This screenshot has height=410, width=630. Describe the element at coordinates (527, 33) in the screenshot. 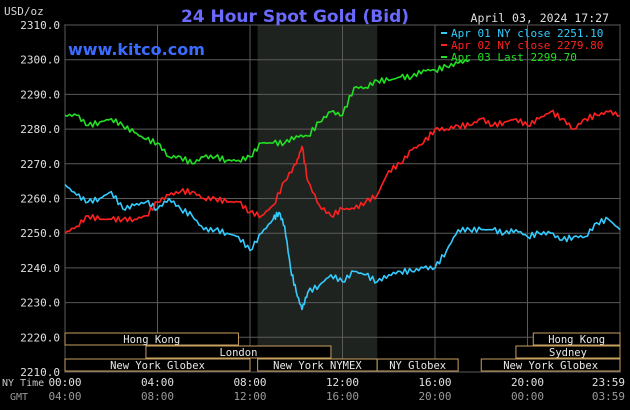

I see `legend-entry: Apr 01 NY close 2251.10` at that location.